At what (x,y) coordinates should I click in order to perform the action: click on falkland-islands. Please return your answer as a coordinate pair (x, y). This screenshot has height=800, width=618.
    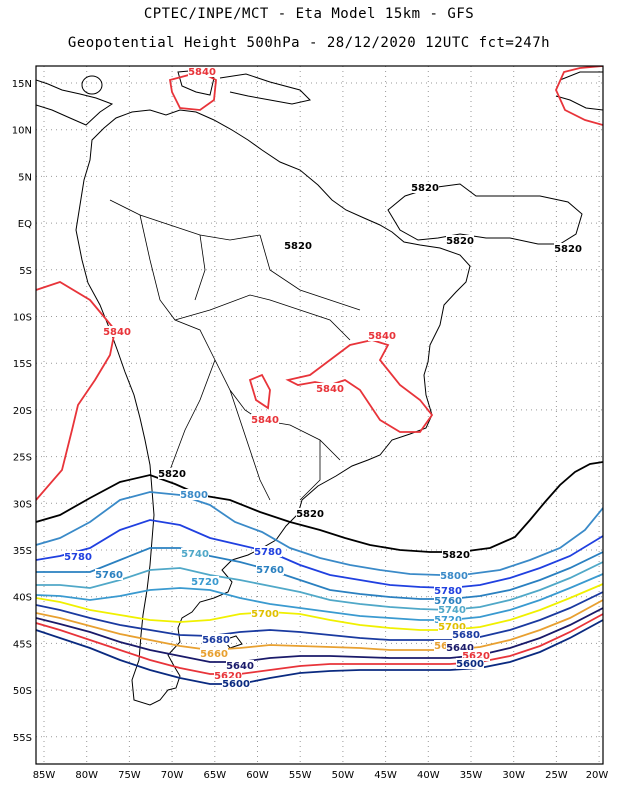
    Looking at the image, I should click on (233, 642).